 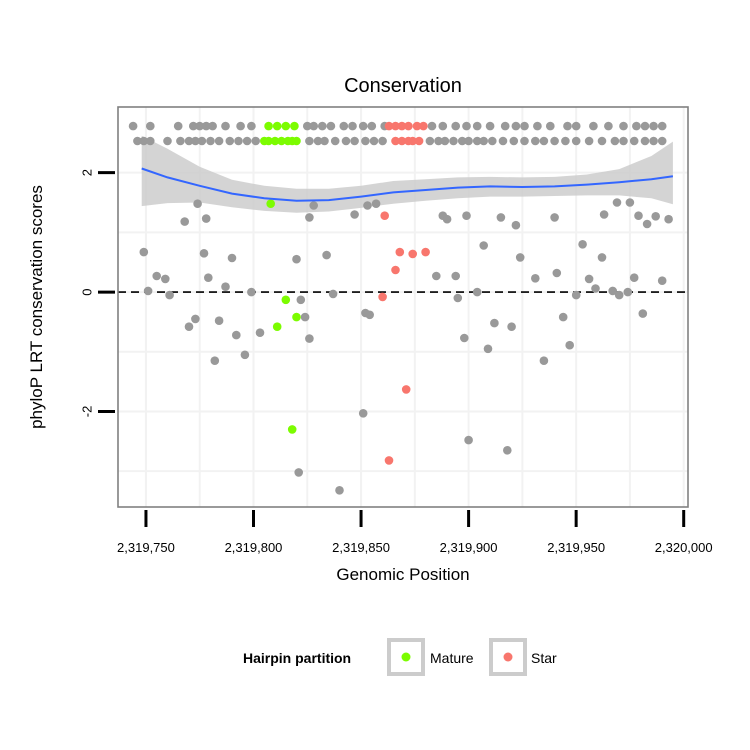 I want to click on smooth-band, so click(x=407, y=174).